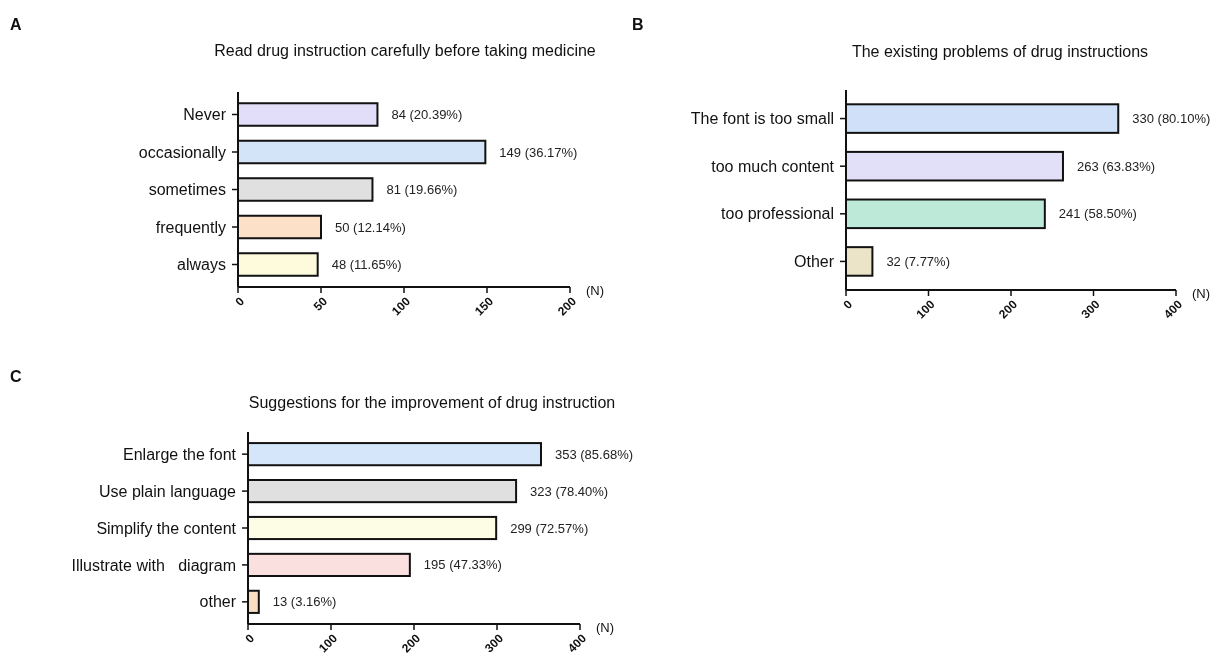  I want to click on chart-title: Suggestions for the improvement of drug instruction, so click(432, 402).